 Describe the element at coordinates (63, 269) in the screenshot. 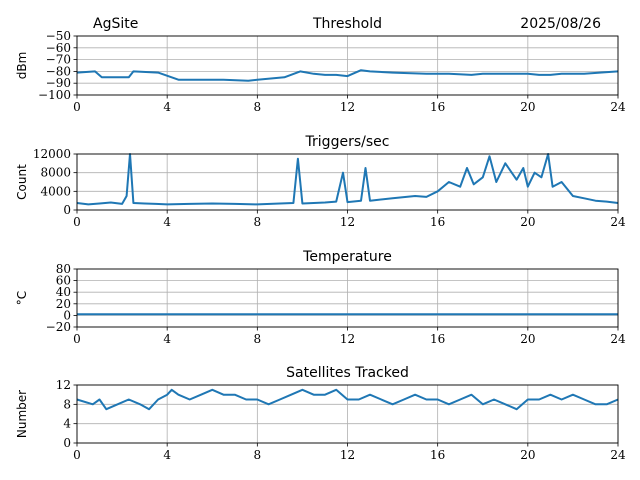

I see `y-tick-label: 80` at that location.